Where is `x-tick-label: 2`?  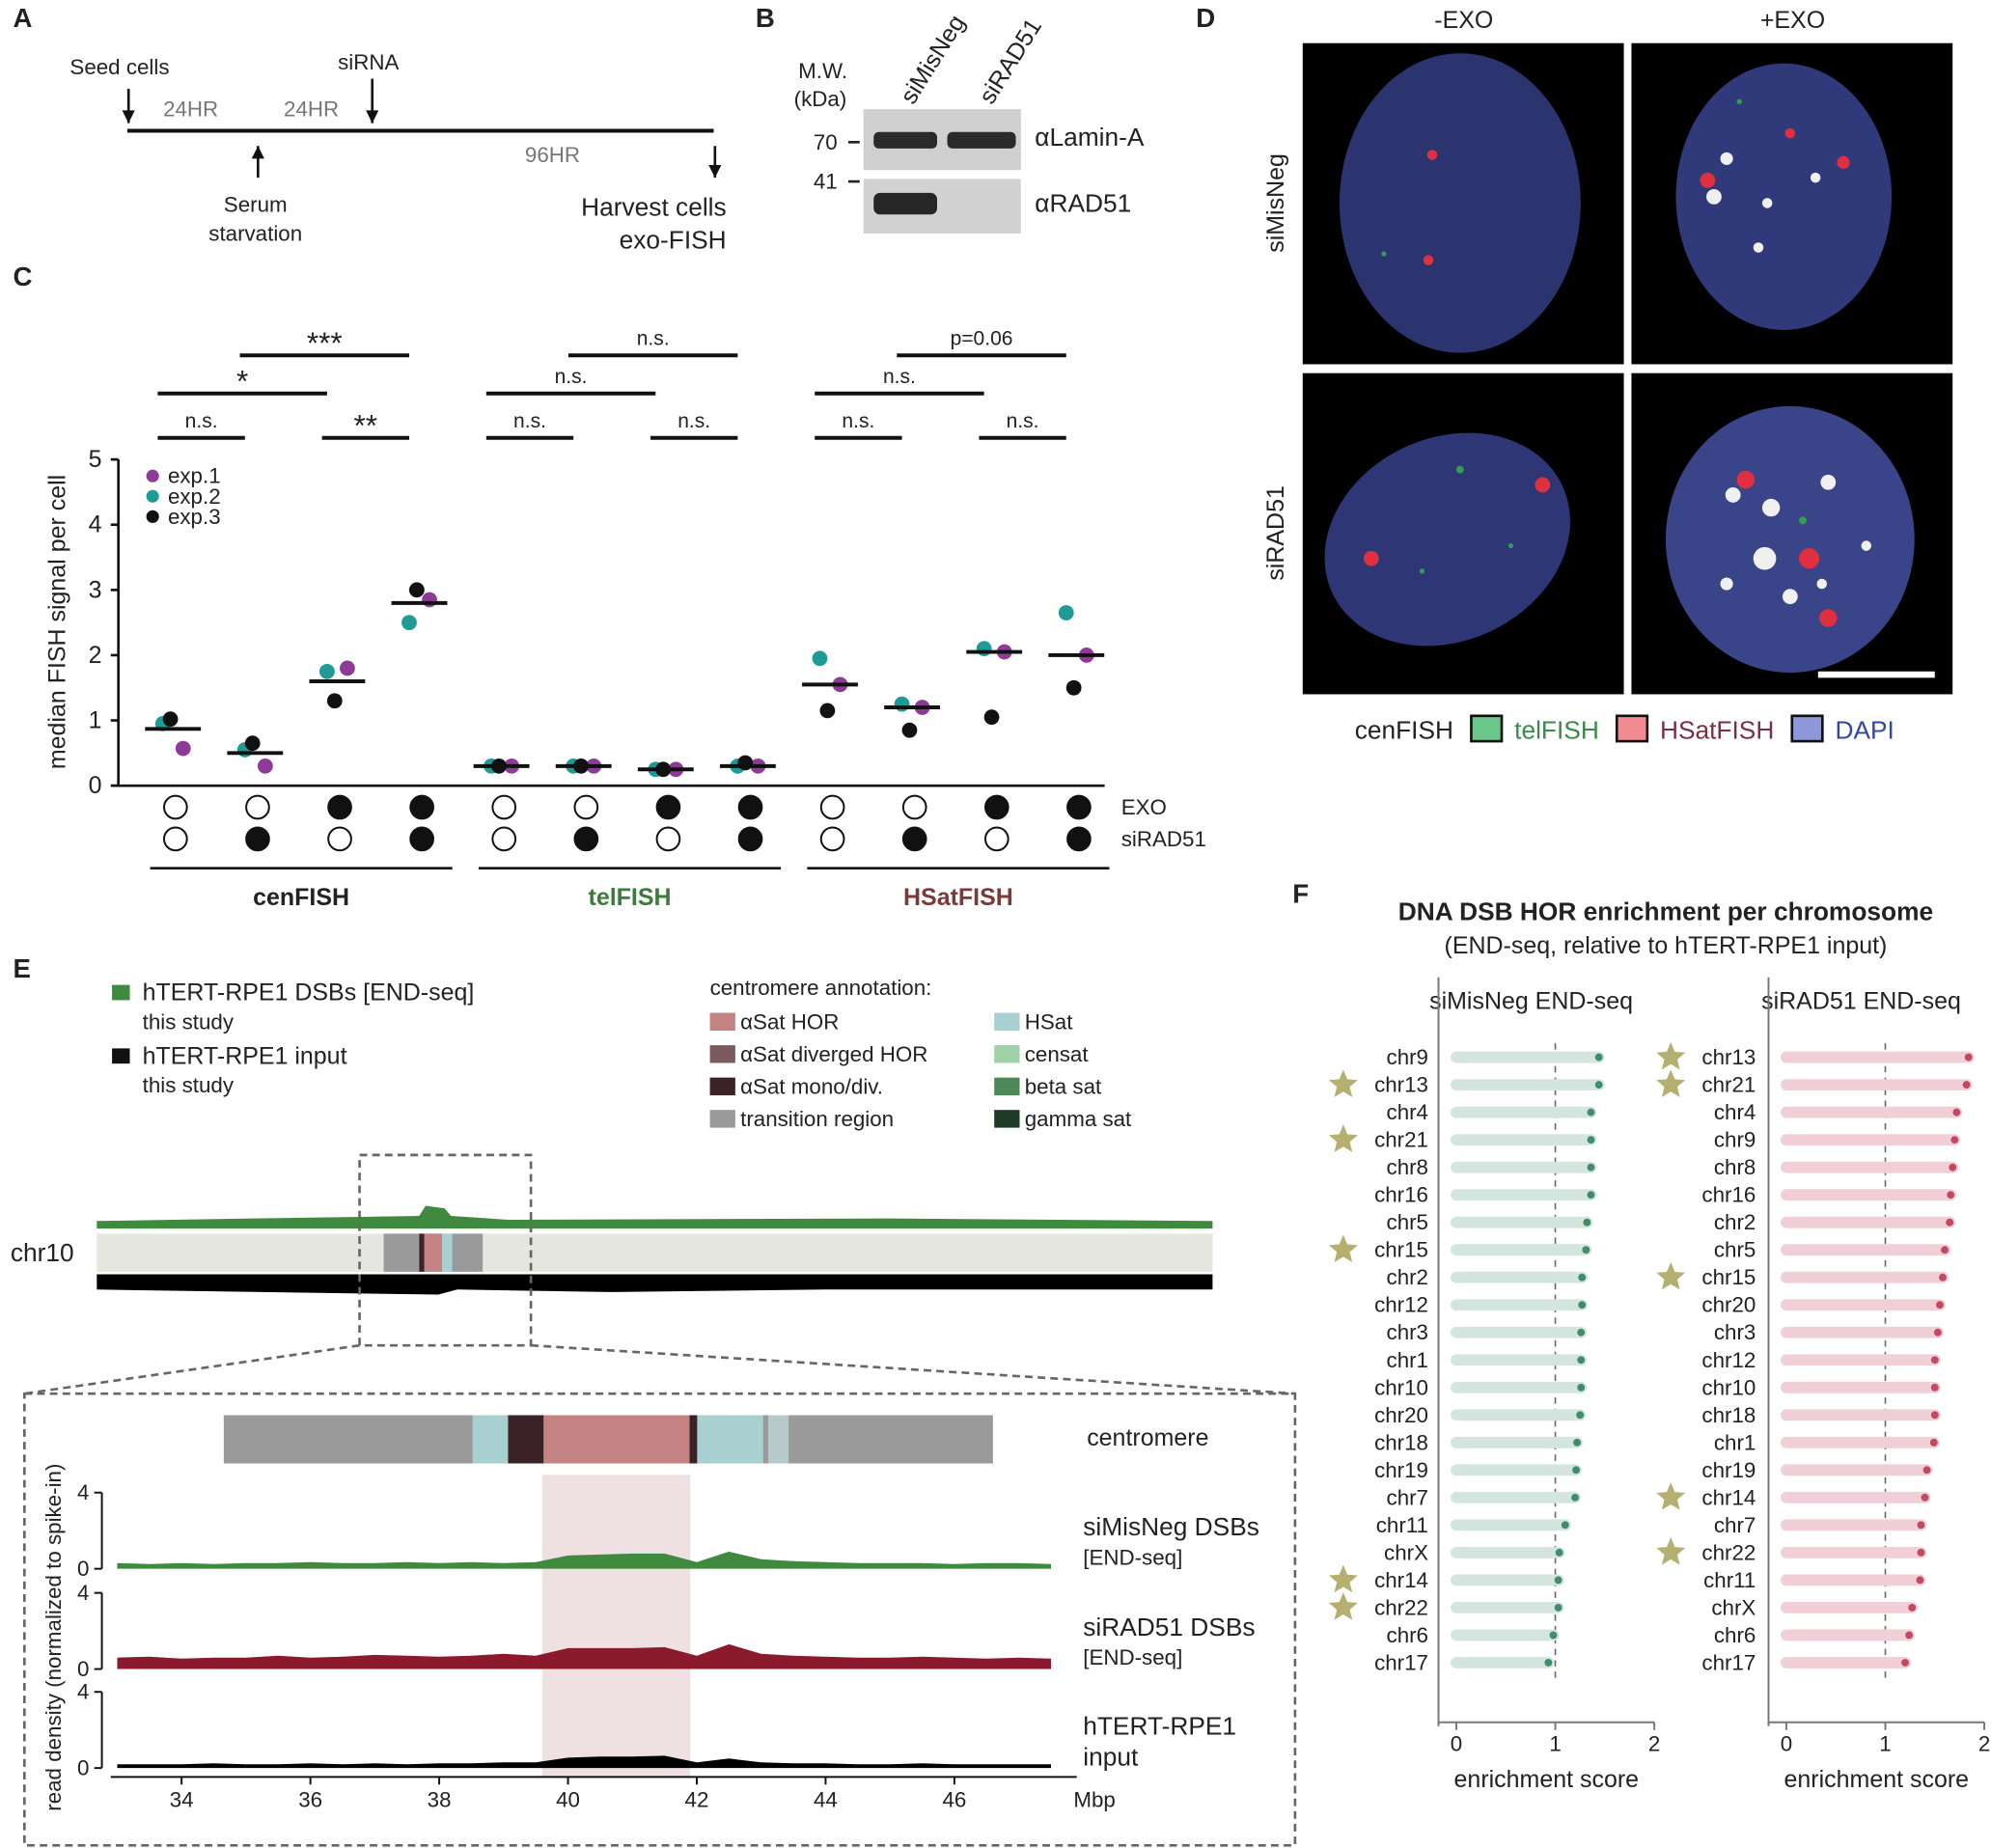
x-tick-label: 2 is located at coordinates (1984, 1744).